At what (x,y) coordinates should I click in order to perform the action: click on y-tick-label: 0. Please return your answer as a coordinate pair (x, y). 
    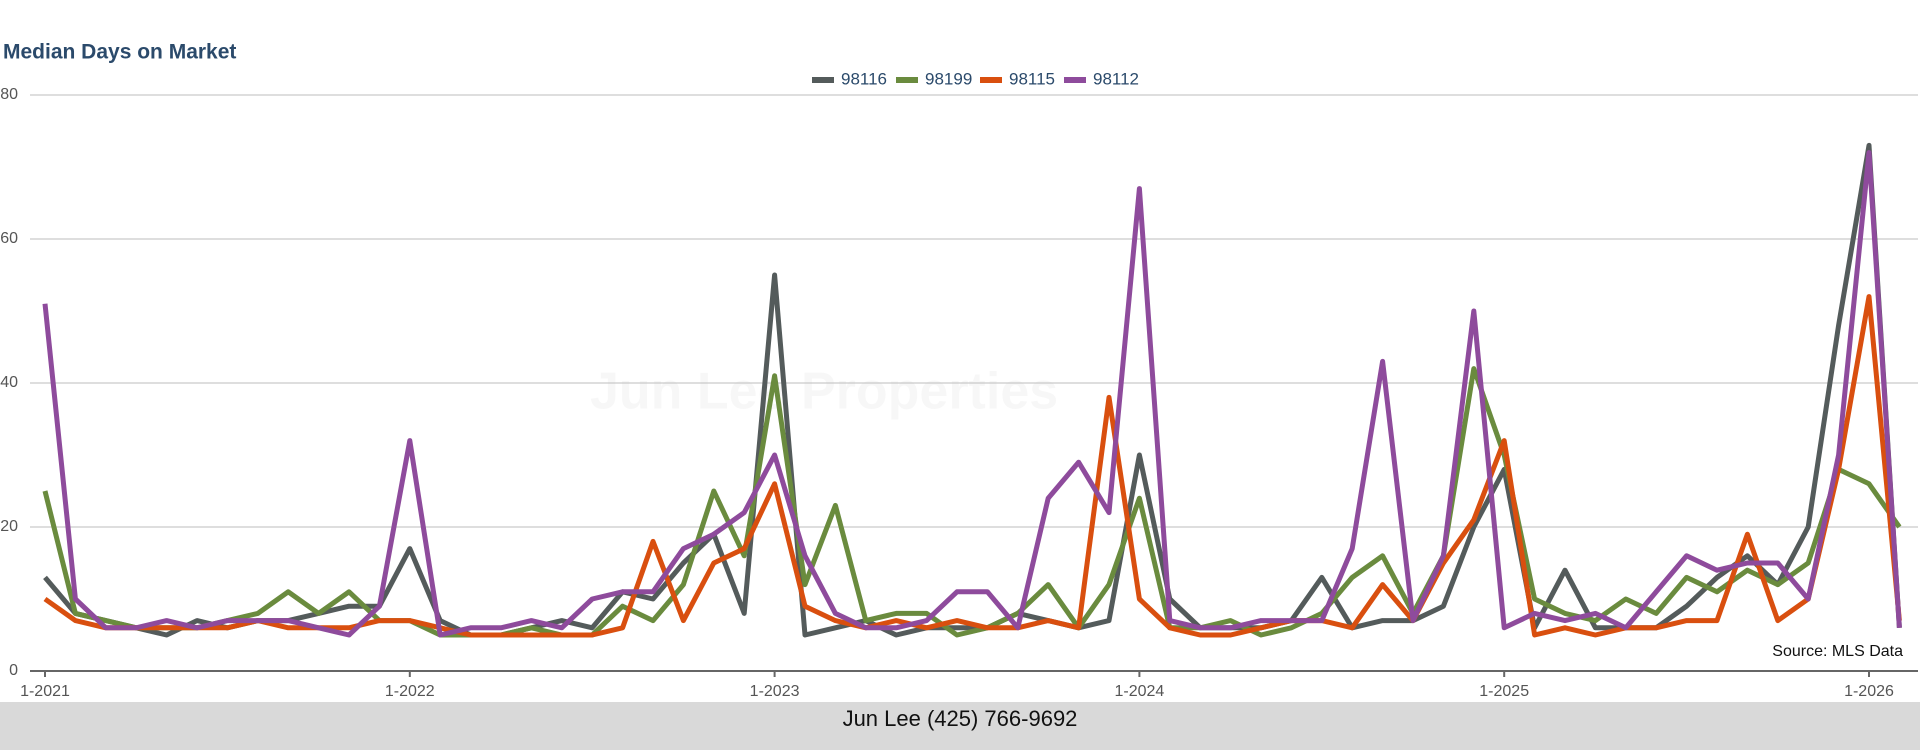
    Looking at the image, I should click on (13, 670).